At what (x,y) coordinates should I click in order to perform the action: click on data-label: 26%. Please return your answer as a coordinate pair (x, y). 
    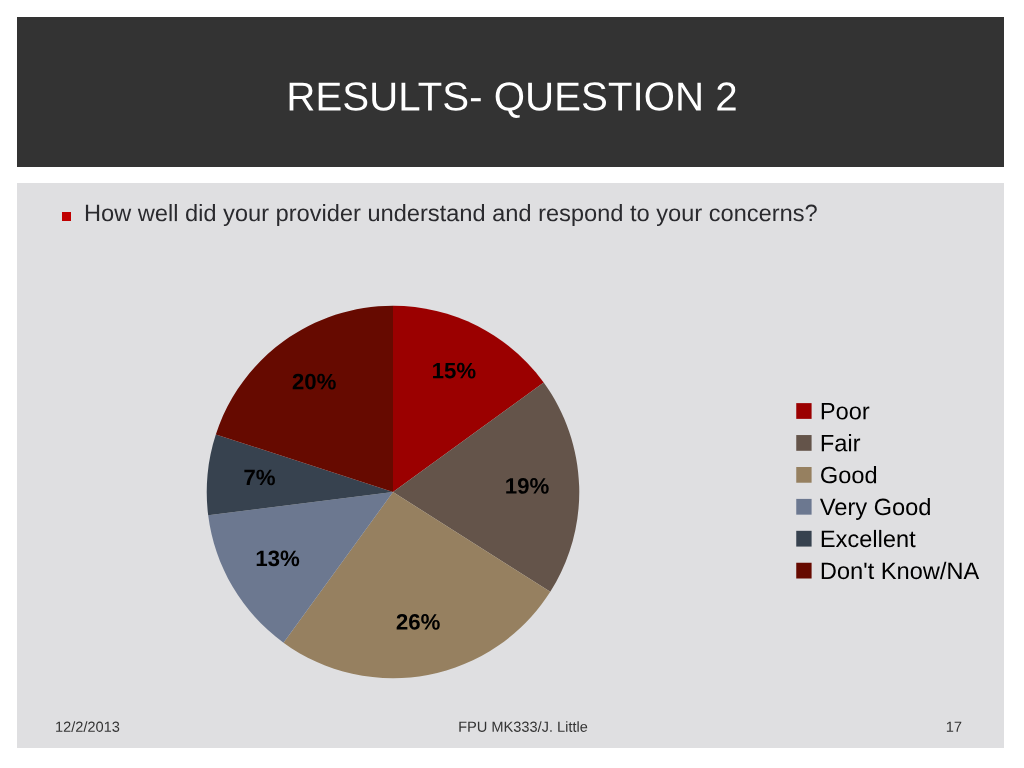
    Looking at the image, I should click on (418, 621).